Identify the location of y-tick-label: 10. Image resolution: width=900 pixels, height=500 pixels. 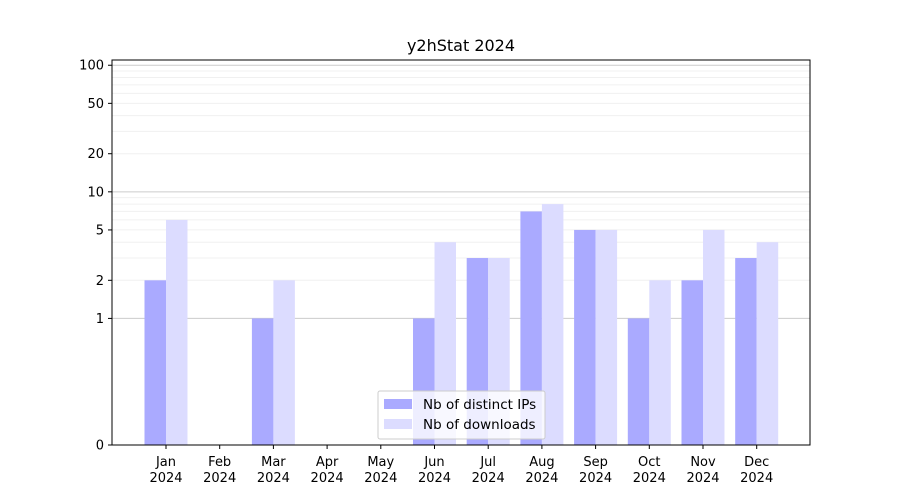
(95, 192).